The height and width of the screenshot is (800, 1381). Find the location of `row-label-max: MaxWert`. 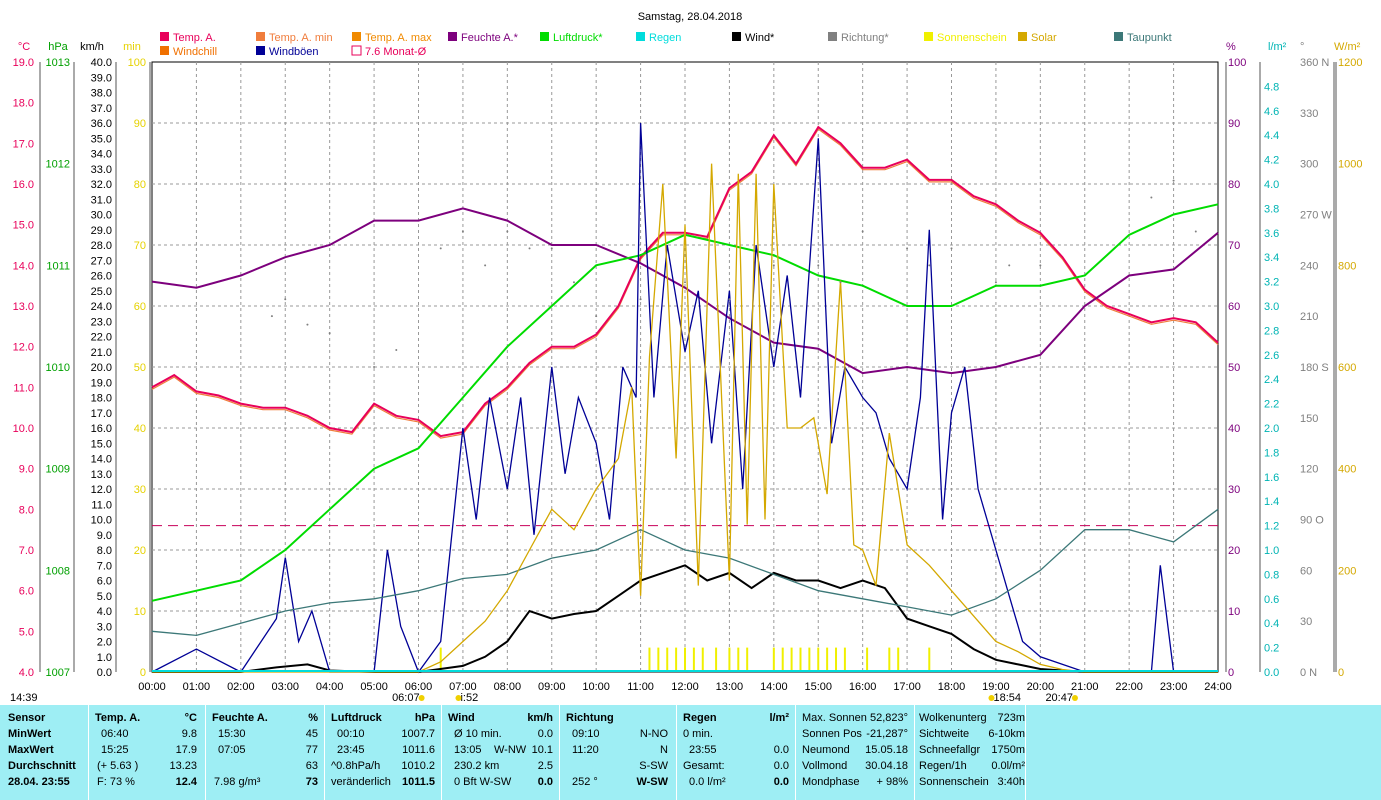

row-label-max: MaxWert is located at coordinates (31, 750).